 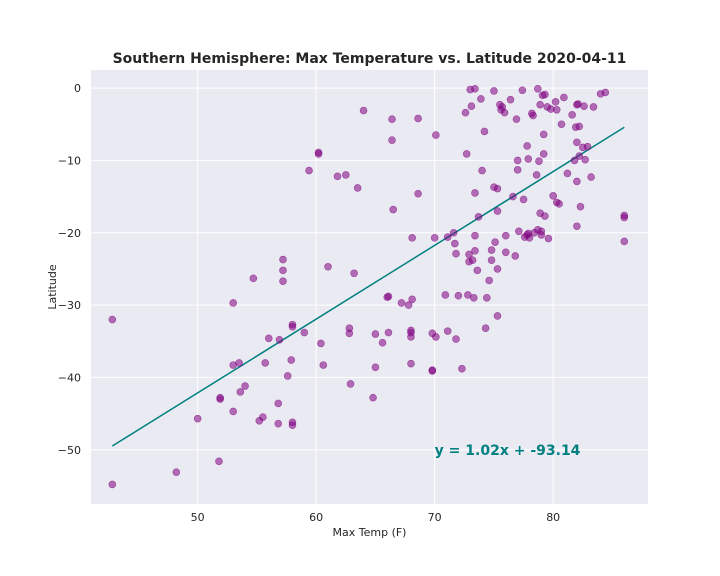 I want to click on y-tick-label: 0, so click(x=77, y=88).